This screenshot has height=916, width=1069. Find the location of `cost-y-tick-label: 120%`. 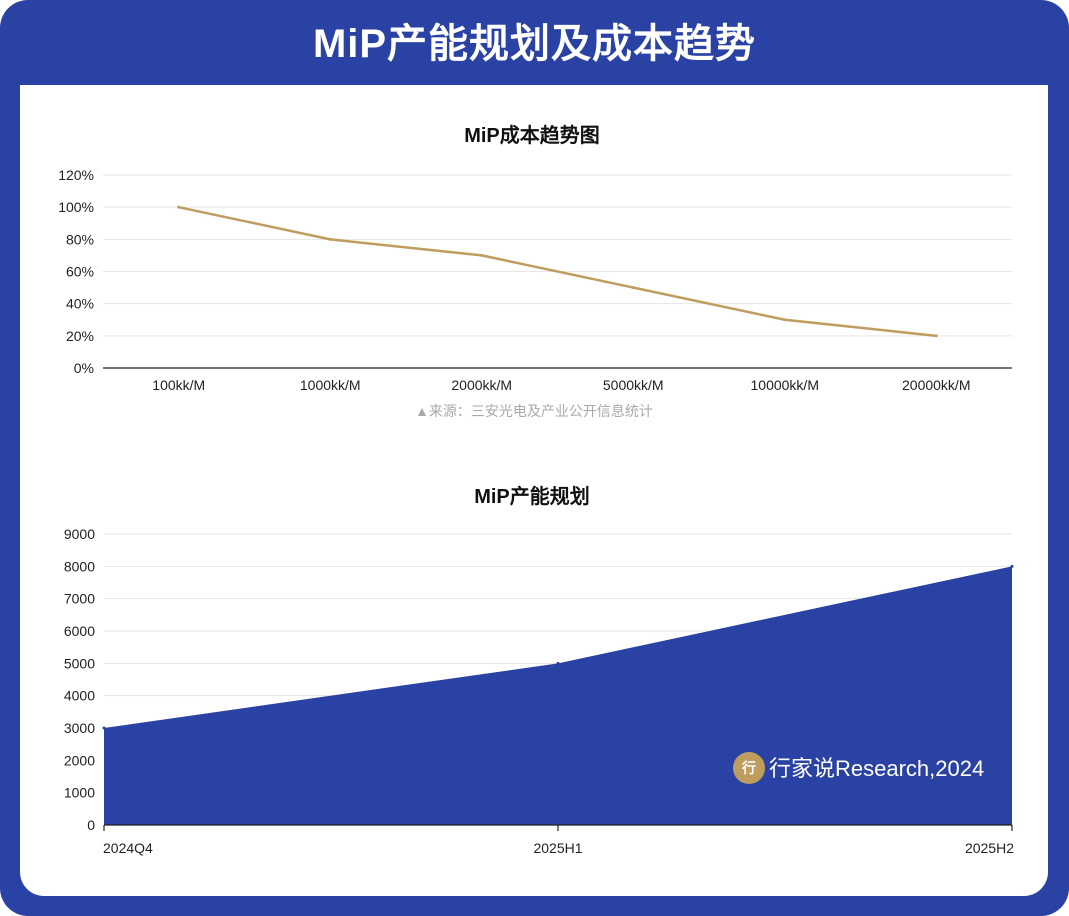

cost-y-tick-label: 120% is located at coordinates (76, 175).